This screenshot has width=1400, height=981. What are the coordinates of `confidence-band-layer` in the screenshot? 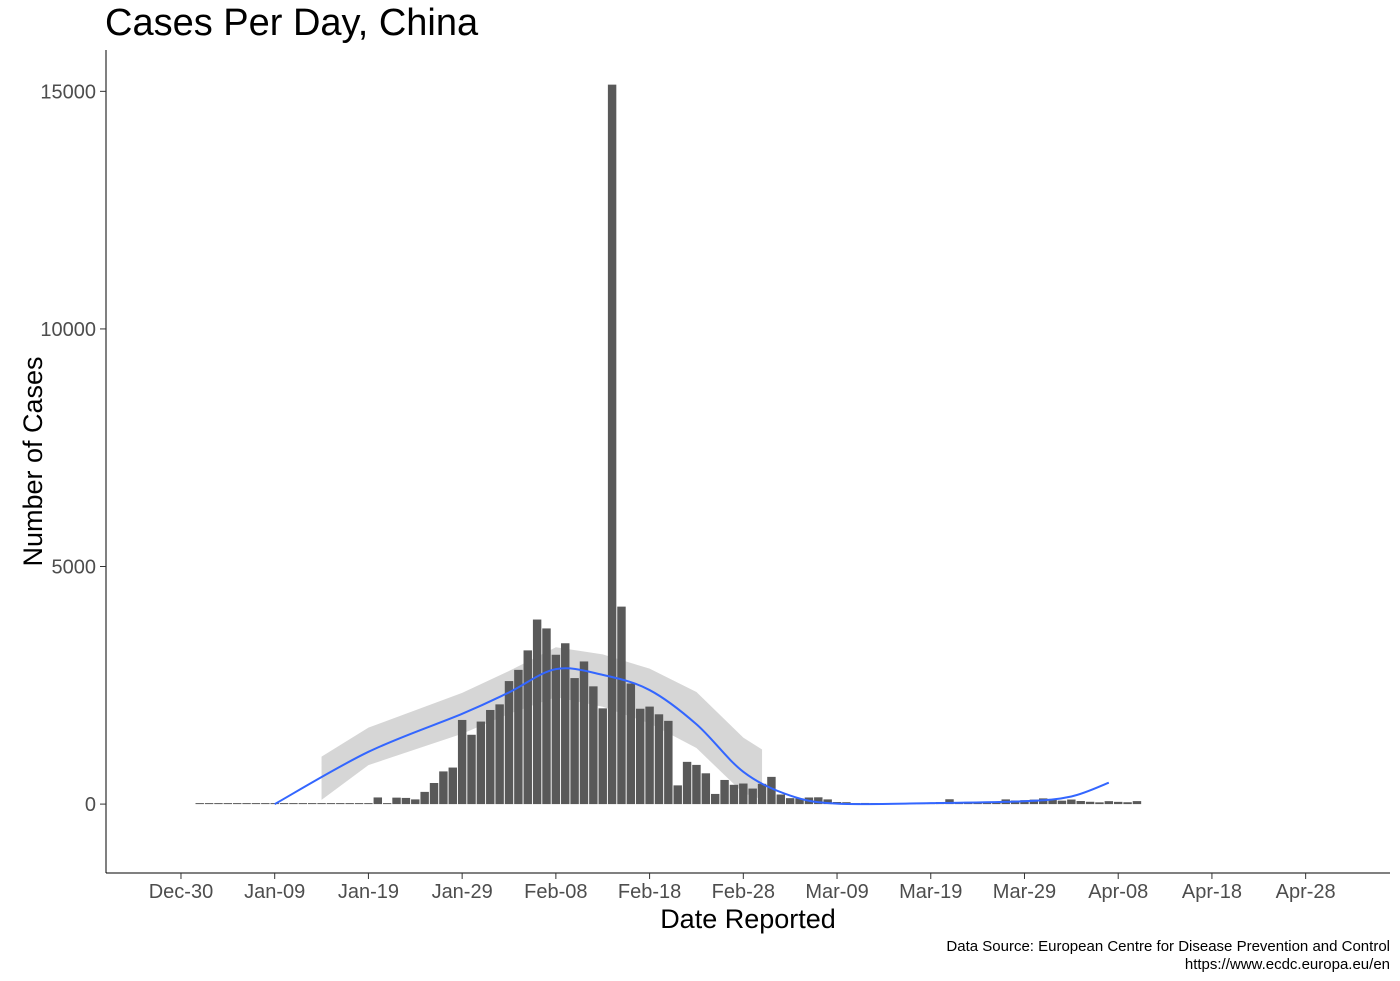 It's located at (542, 723).